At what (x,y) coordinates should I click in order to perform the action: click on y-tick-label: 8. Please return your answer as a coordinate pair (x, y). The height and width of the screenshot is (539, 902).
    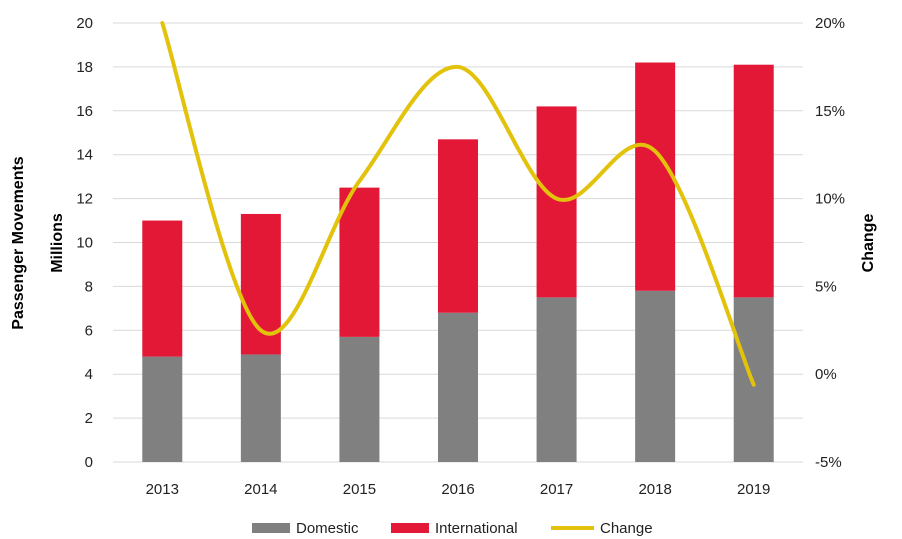
    Looking at the image, I should click on (89, 286).